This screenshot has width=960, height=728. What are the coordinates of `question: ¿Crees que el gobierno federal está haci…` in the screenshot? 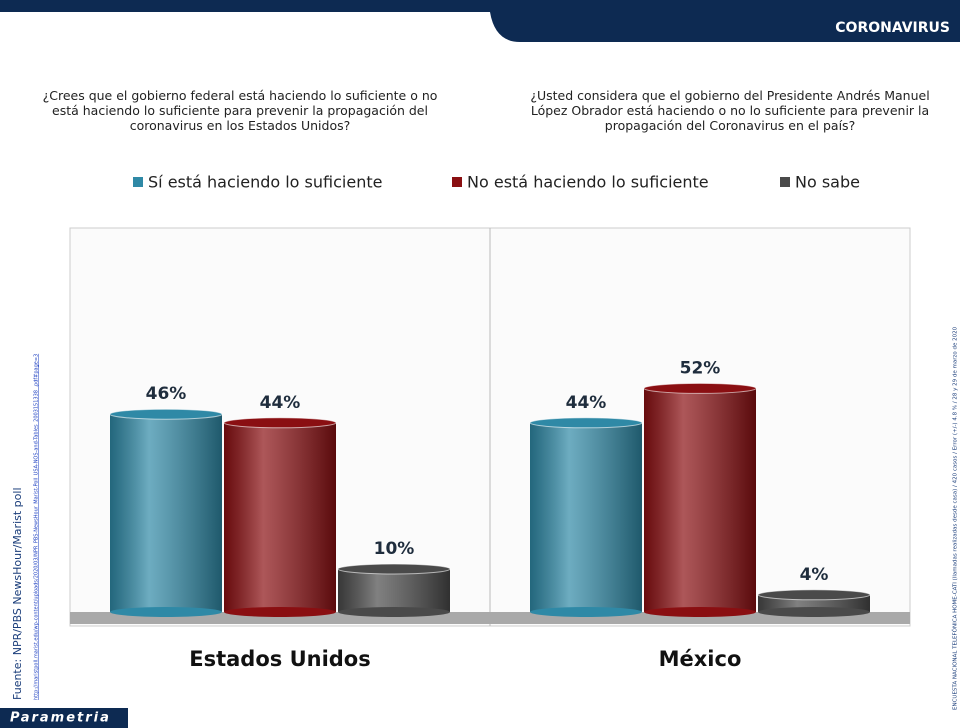 It's located at (240, 110).